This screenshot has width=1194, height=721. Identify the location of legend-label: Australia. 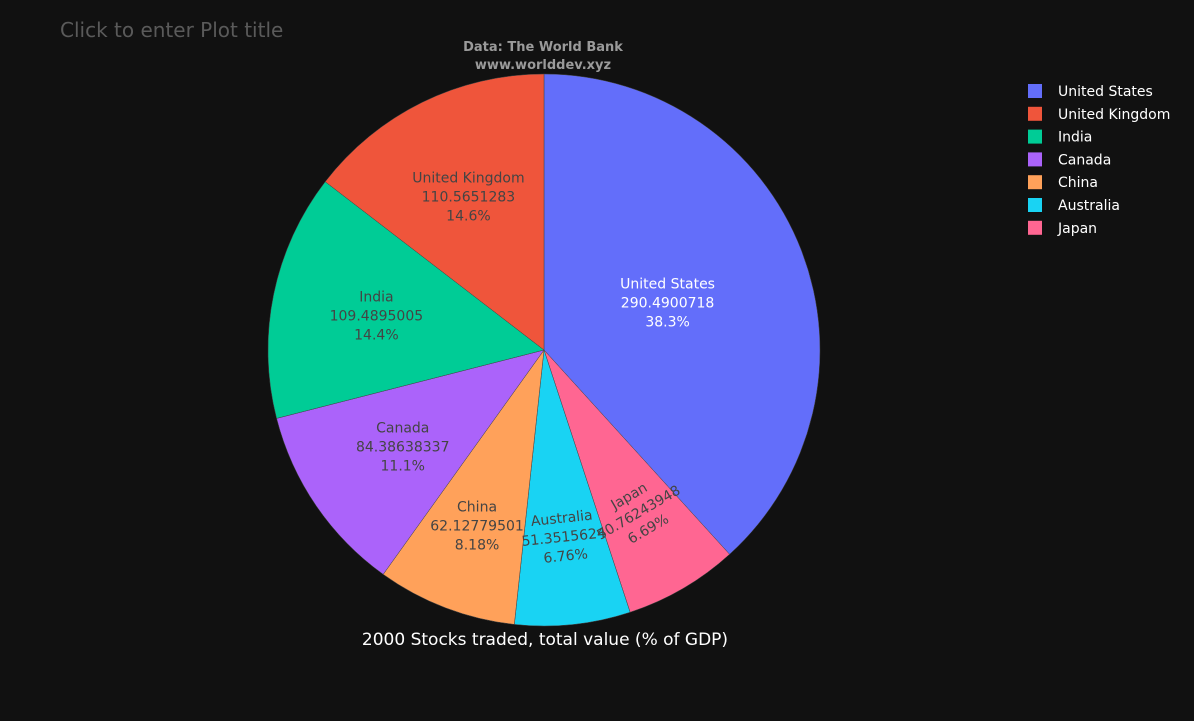
(1089, 206).